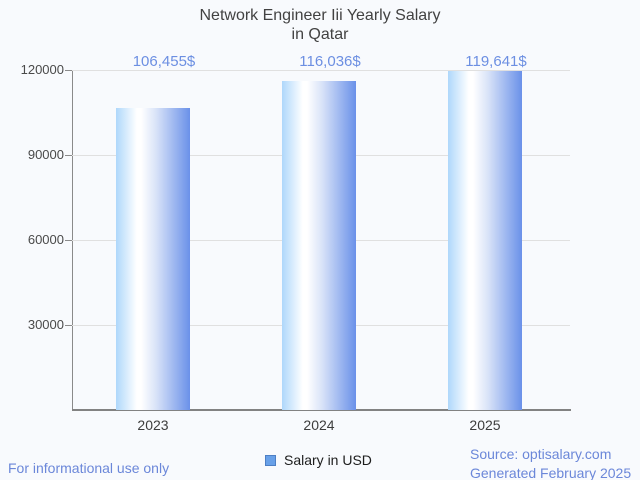 The width and height of the screenshot is (640, 480). I want to click on bar-2025, so click(485, 240).